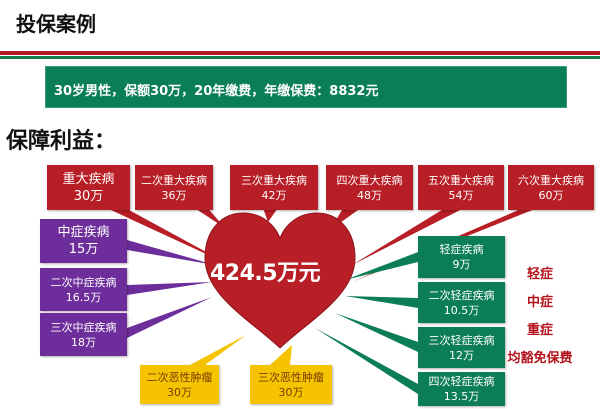  I want to click on box-name: 六次重大疾病, so click(551, 180).